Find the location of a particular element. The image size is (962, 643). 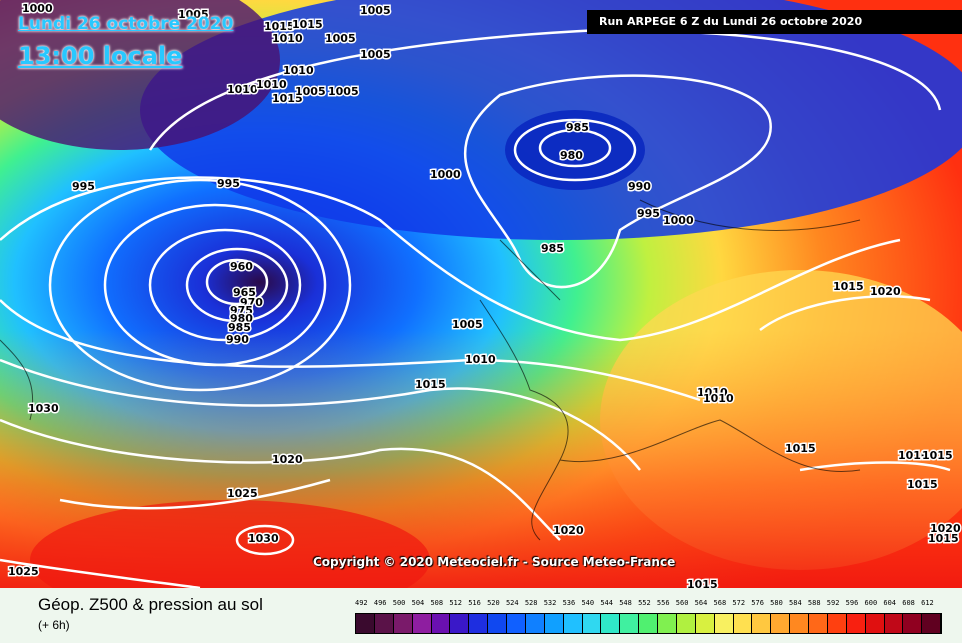

scale-value-label: 588 is located at coordinates (814, 603).